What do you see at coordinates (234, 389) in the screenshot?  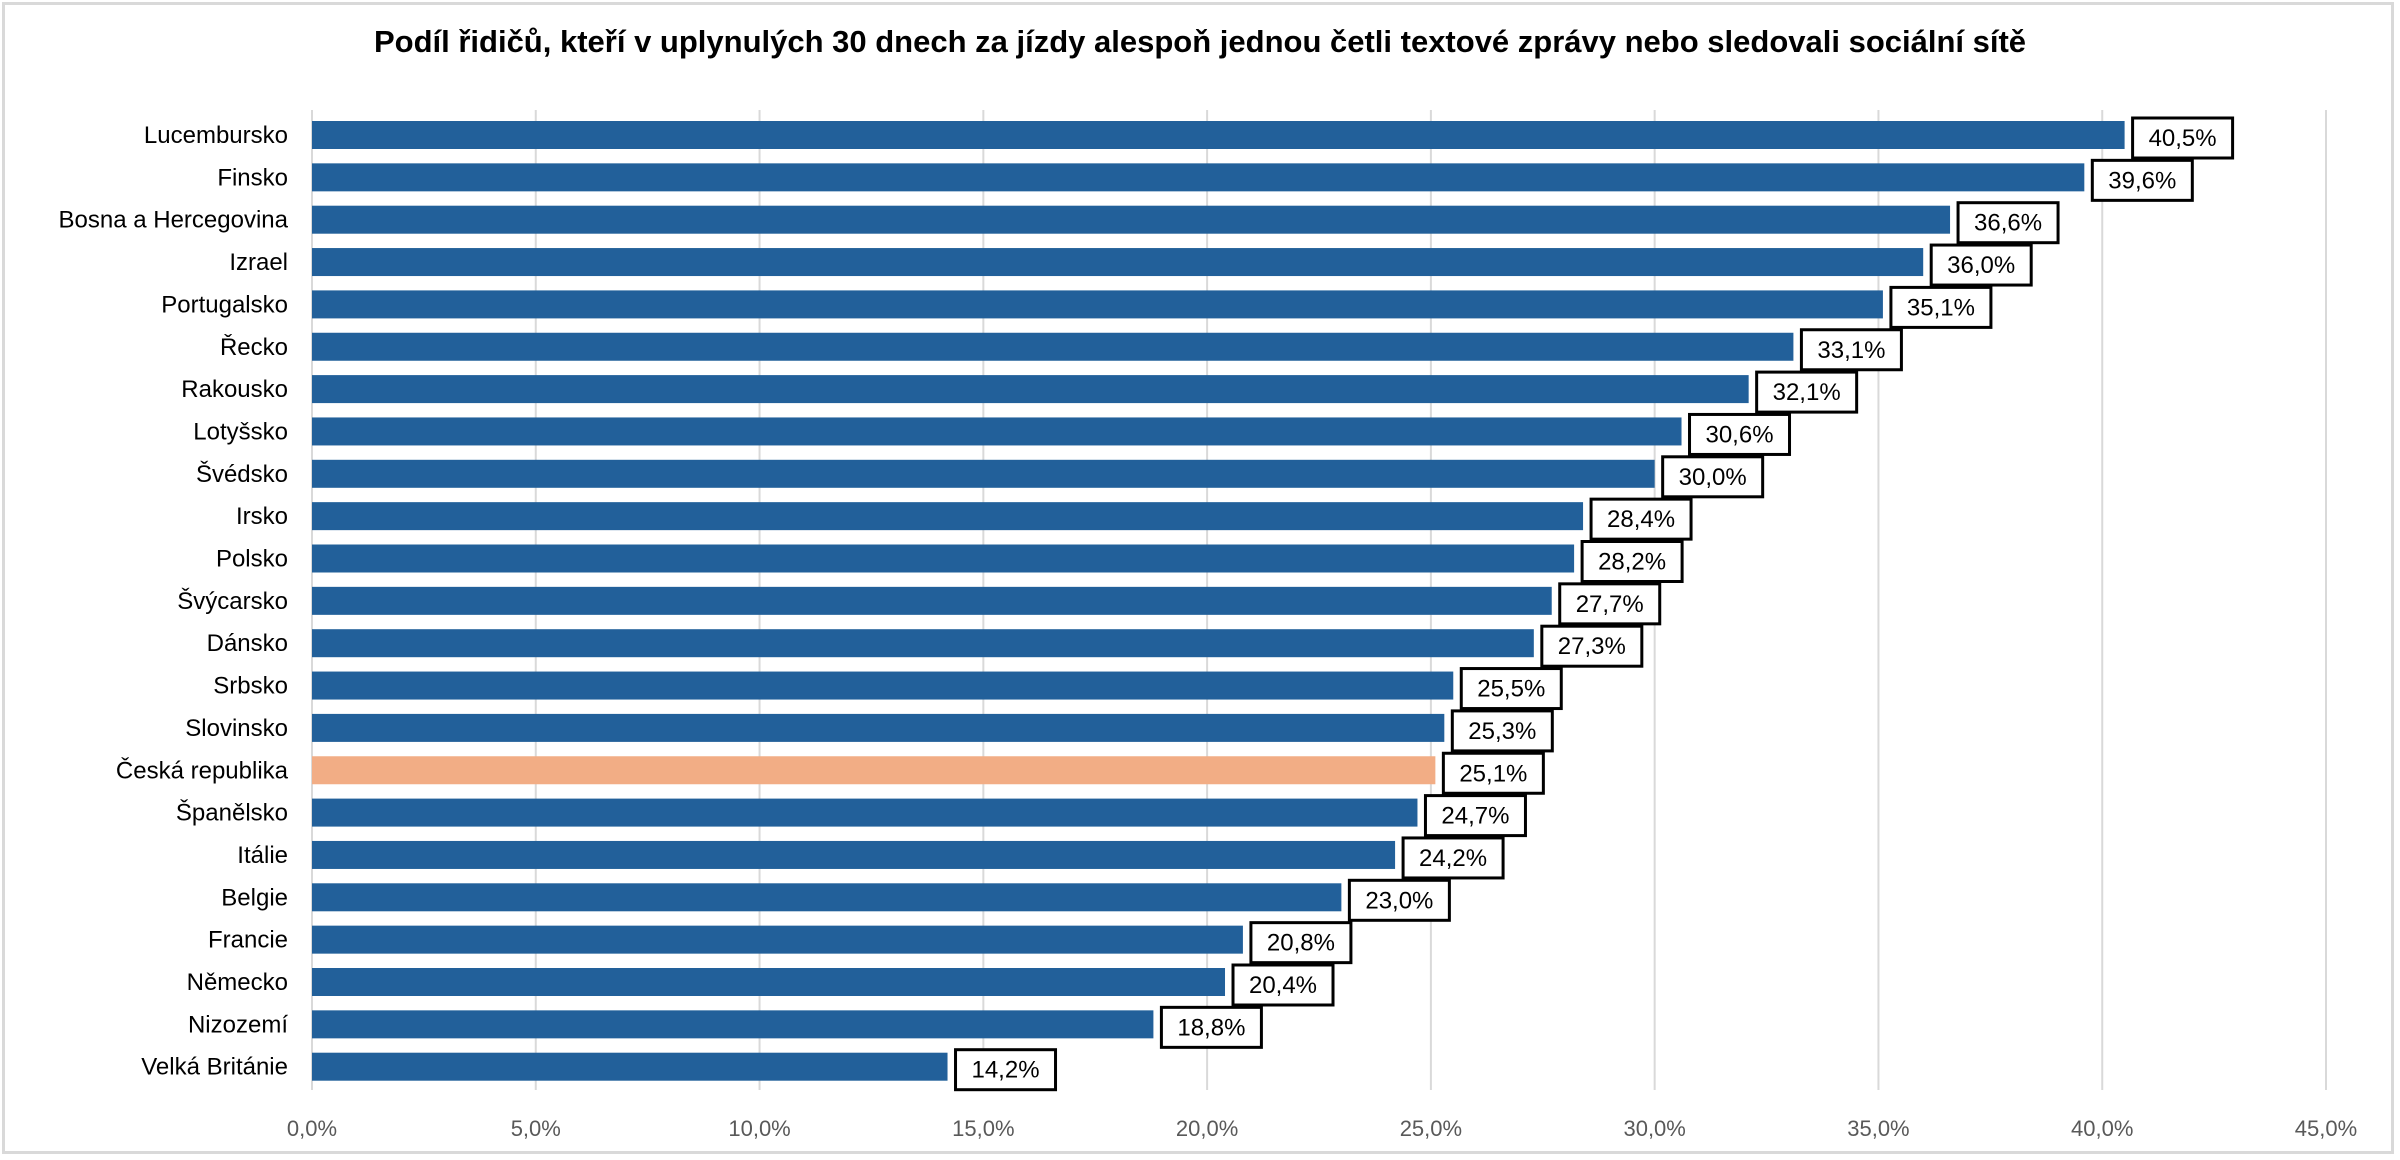 I see `category-label: Rakousko` at bounding box center [234, 389].